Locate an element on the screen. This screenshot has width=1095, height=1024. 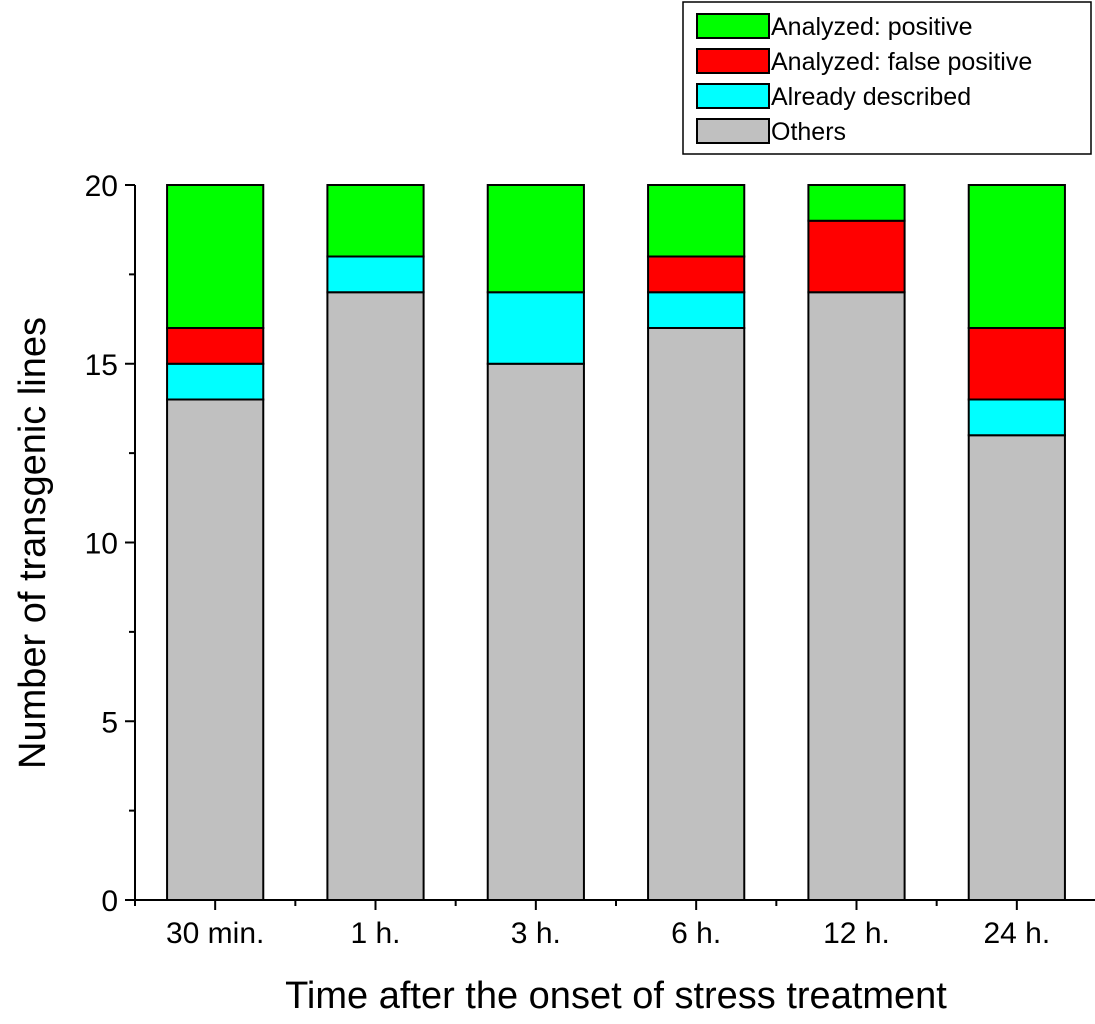
x-tick-label: 1 h. is located at coordinates (375, 933).